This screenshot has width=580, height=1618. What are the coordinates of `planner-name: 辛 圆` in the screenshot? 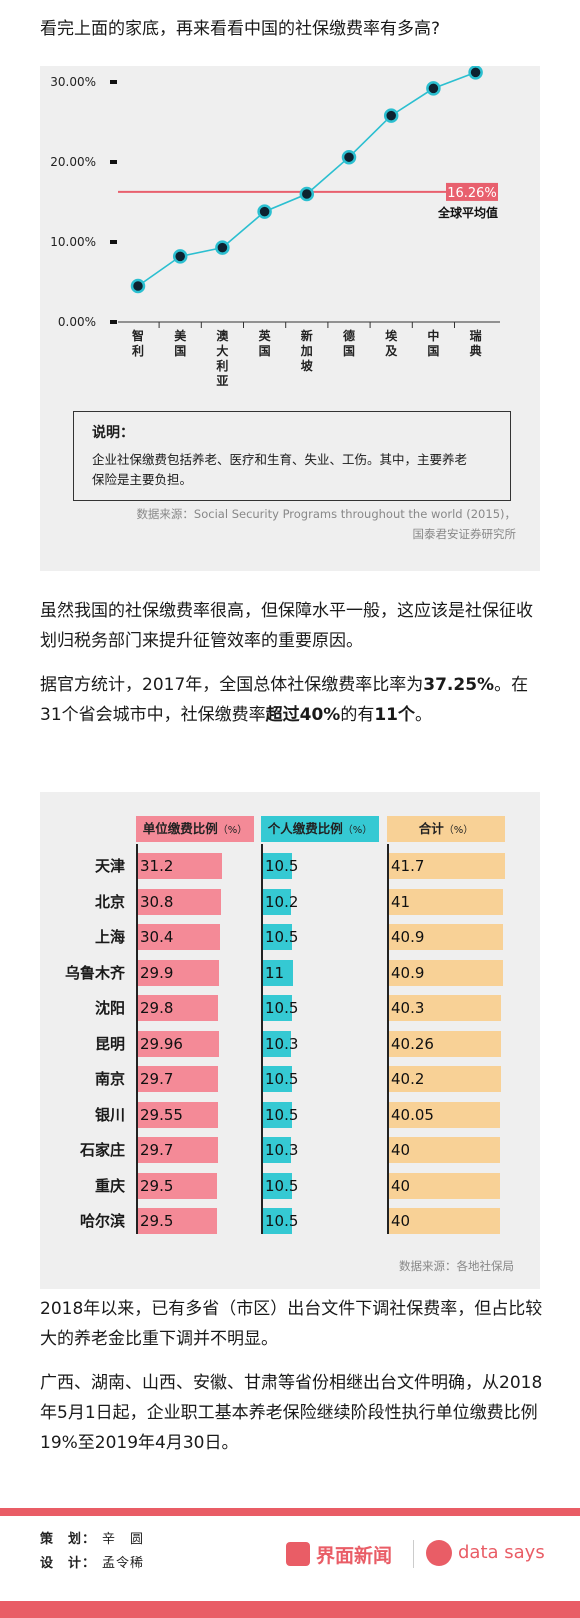 It's located at (123, 1539).